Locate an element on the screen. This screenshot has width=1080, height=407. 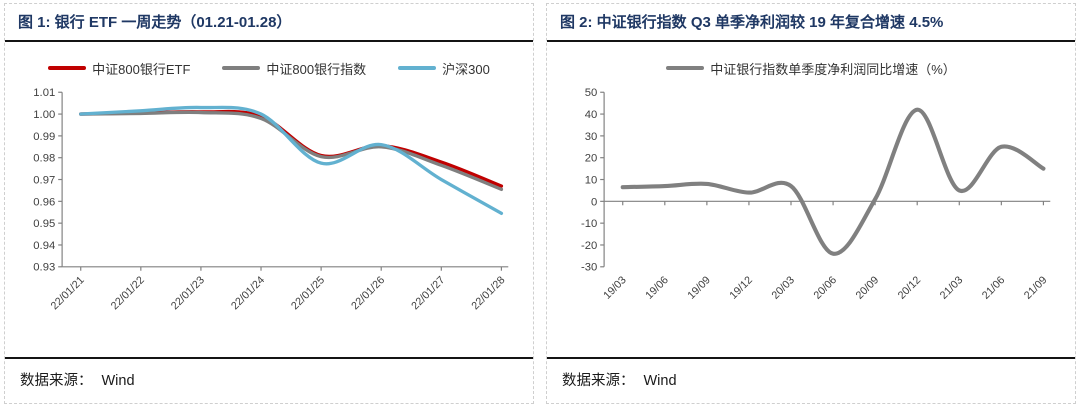
figure-2-legend: 中证银行指数单季度净利润同比增速（%） is located at coordinates (811, 68).